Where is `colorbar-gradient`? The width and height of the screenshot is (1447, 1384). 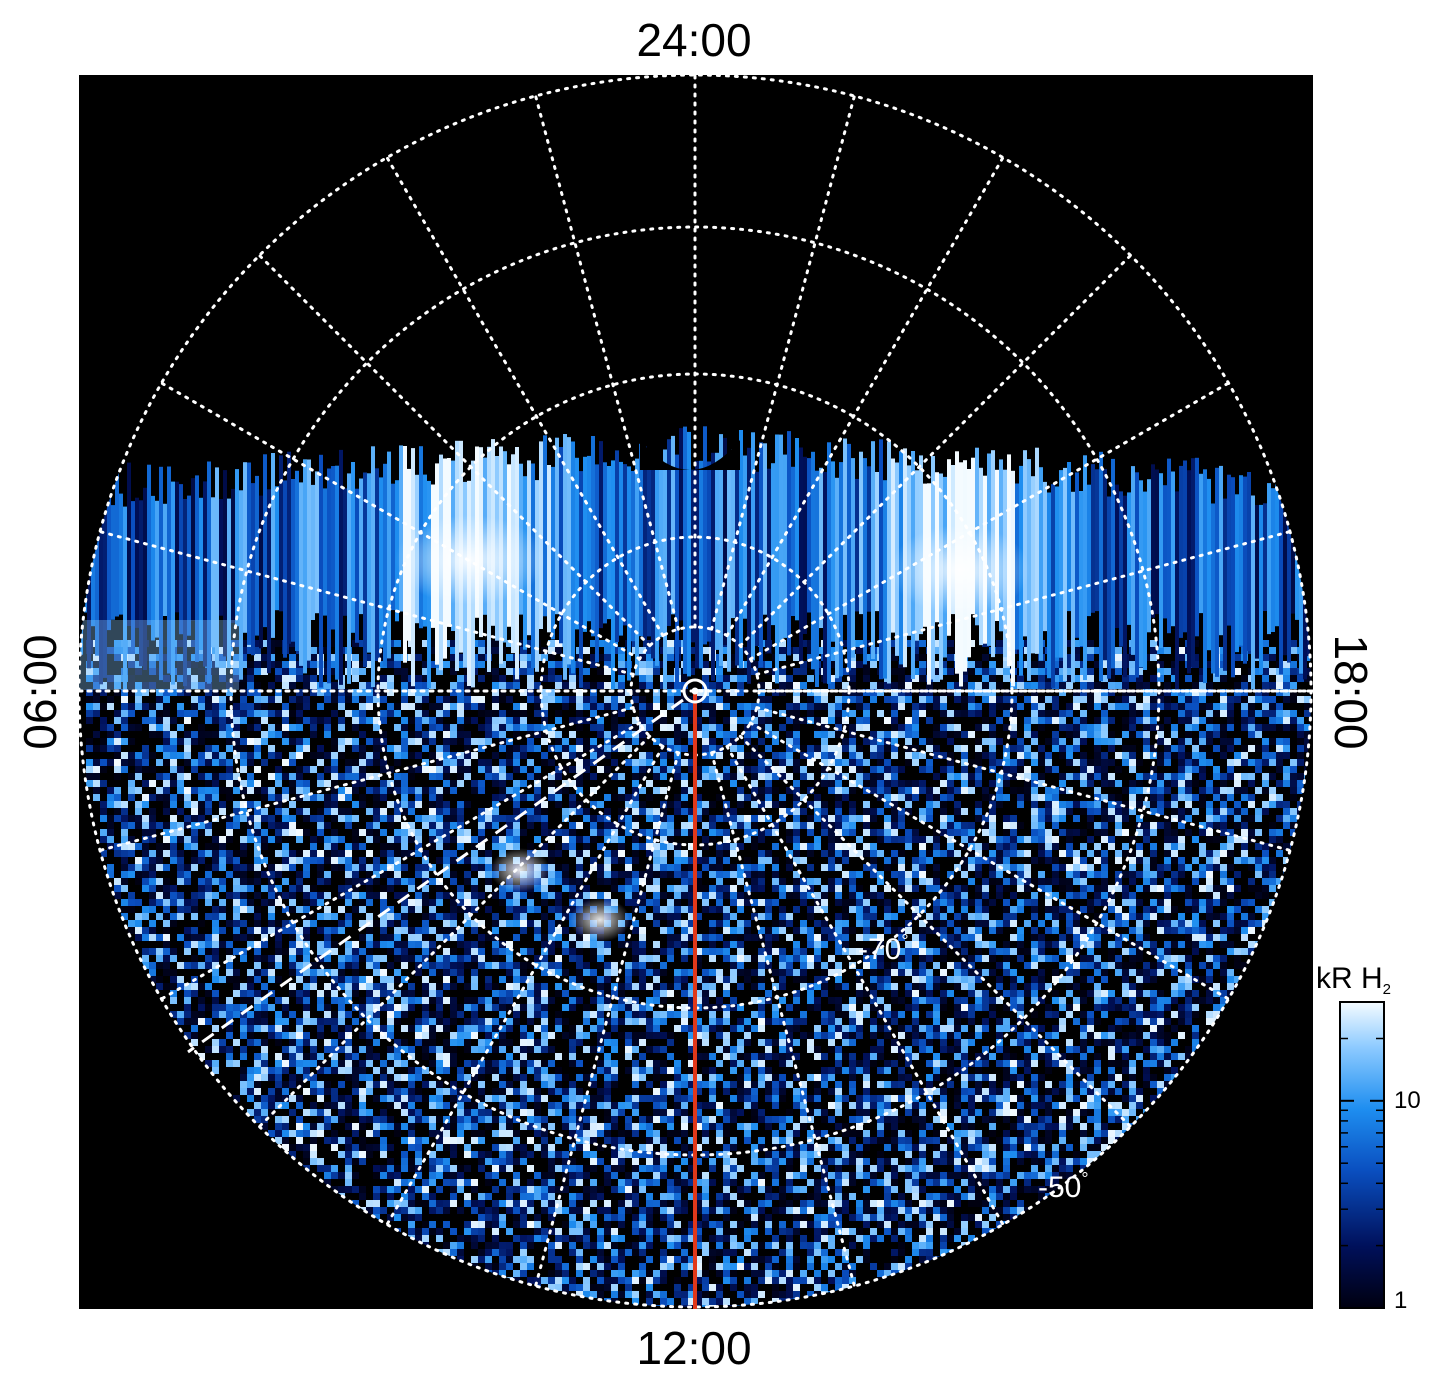 colorbar-gradient is located at coordinates (1362, 1155).